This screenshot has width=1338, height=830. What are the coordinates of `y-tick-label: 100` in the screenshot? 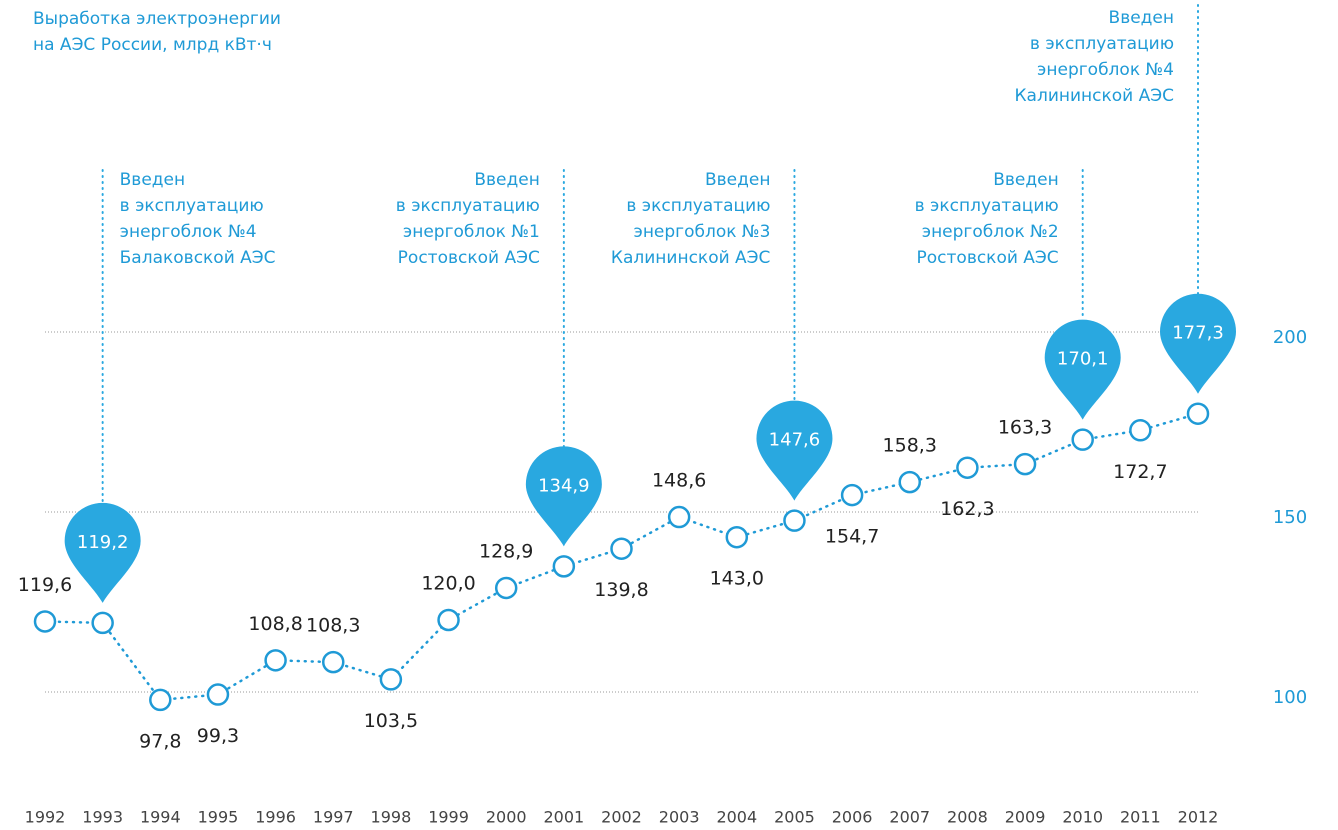 It's located at (1290, 697).